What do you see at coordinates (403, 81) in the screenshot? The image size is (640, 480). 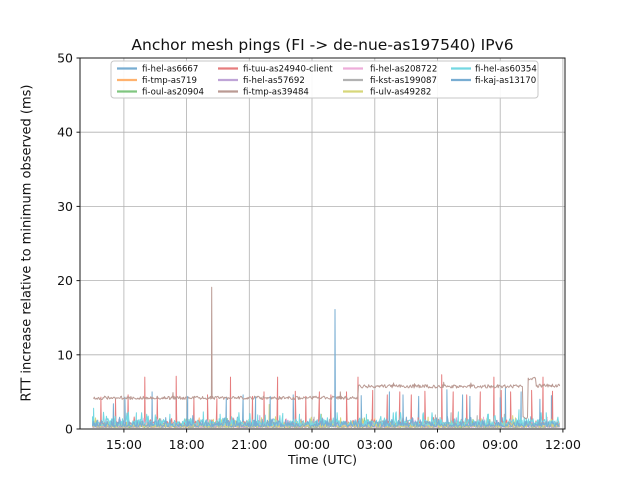 I see `legend-label-fi-kst-as199087: fi-kst-as199087` at bounding box center [403, 81].